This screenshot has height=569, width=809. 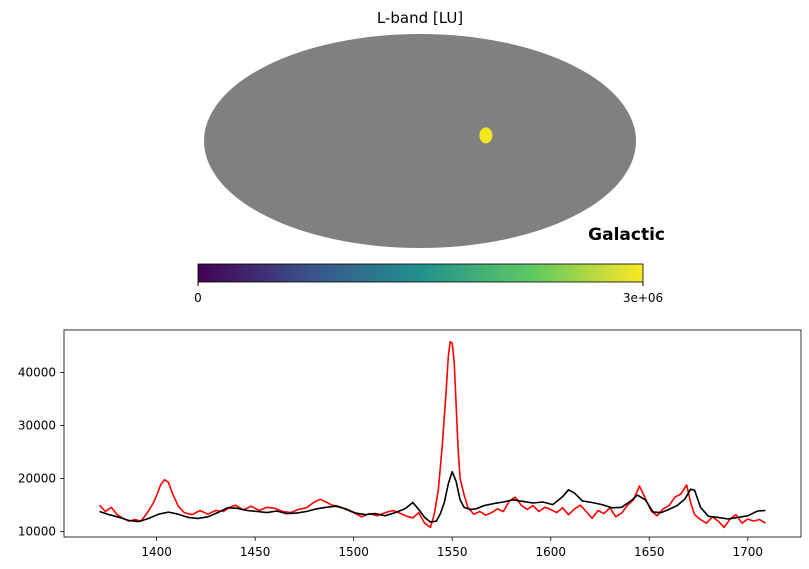 I want to click on y-tick-label: 40000, so click(x=37, y=372).